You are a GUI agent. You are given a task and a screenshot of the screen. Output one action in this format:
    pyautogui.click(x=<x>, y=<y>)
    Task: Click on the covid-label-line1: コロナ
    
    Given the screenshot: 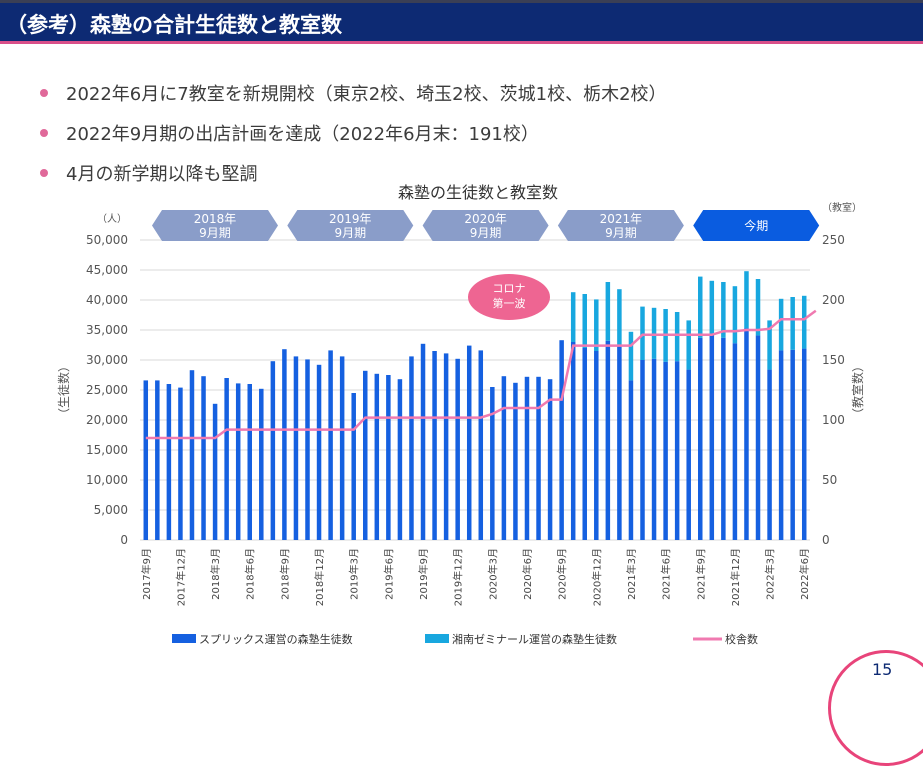 What is the action you would take?
    pyautogui.click(x=509, y=288)
    